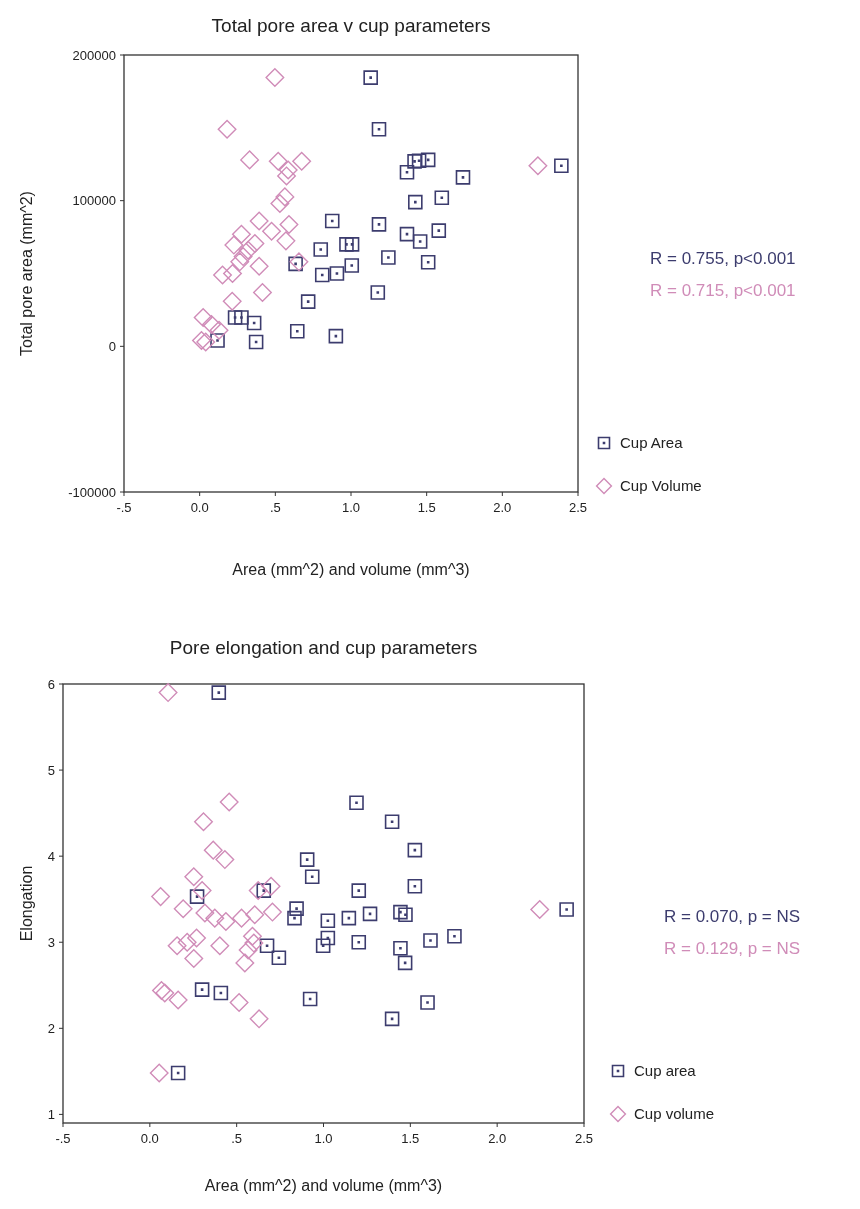 The image size is (860, 1209). I want to click on y-tick-label: 2, so click(51, 1028).